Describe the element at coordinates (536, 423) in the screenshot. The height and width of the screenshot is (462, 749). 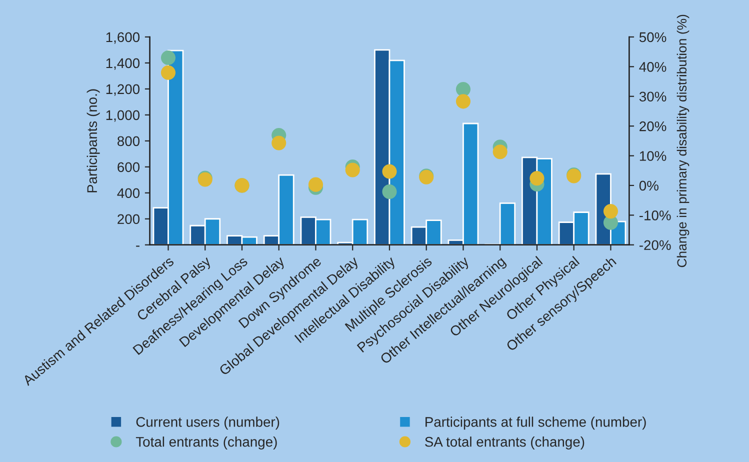
I see `legend-label: Participants at full scheme (number)` at that location.